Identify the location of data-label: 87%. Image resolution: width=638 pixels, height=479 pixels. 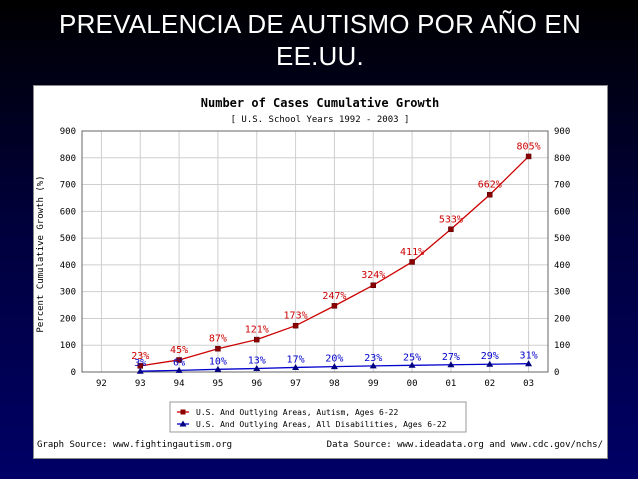
(218, 339).